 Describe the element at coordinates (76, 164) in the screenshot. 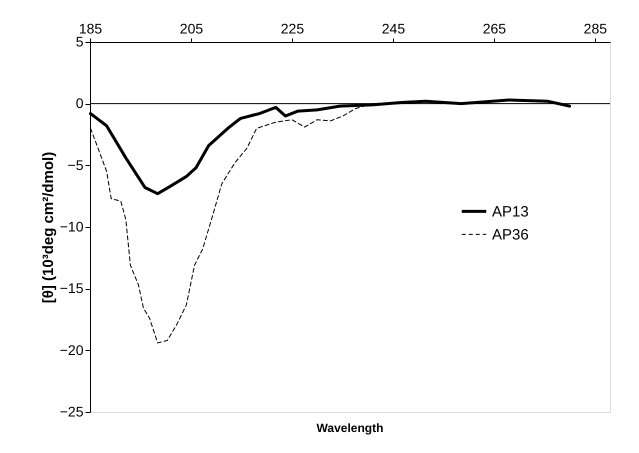

I see `y-tick-label: −5` at that location.